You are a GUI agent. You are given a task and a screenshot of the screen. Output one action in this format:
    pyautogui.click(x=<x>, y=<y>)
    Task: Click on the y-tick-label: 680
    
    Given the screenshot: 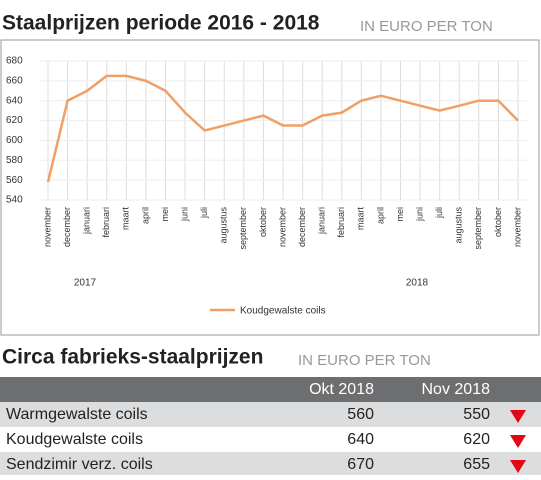 What is the action you would take?
    pyautogui.click(x=14, y=61)
    